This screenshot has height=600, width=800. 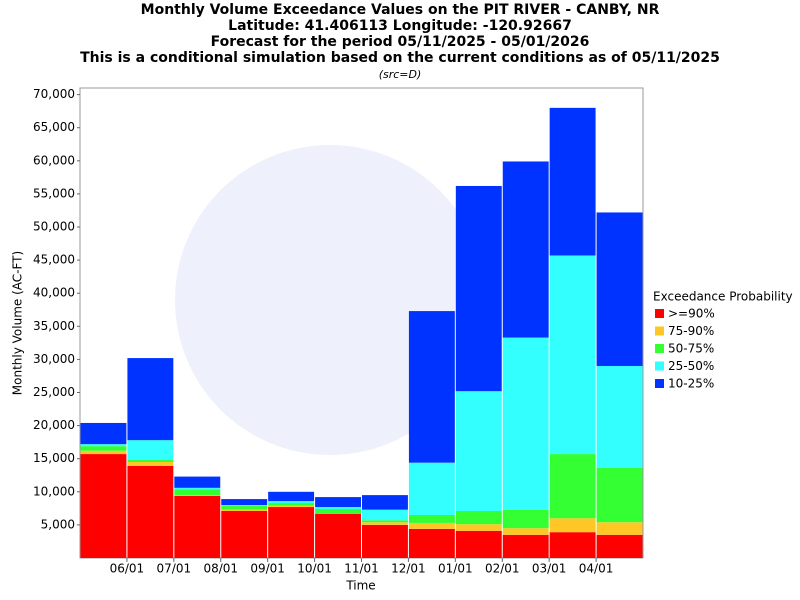 What do you see at coordinates (691, 331) in the screenshot?
I see `legend-label: 75-90%` at bounding box center [691, 331].